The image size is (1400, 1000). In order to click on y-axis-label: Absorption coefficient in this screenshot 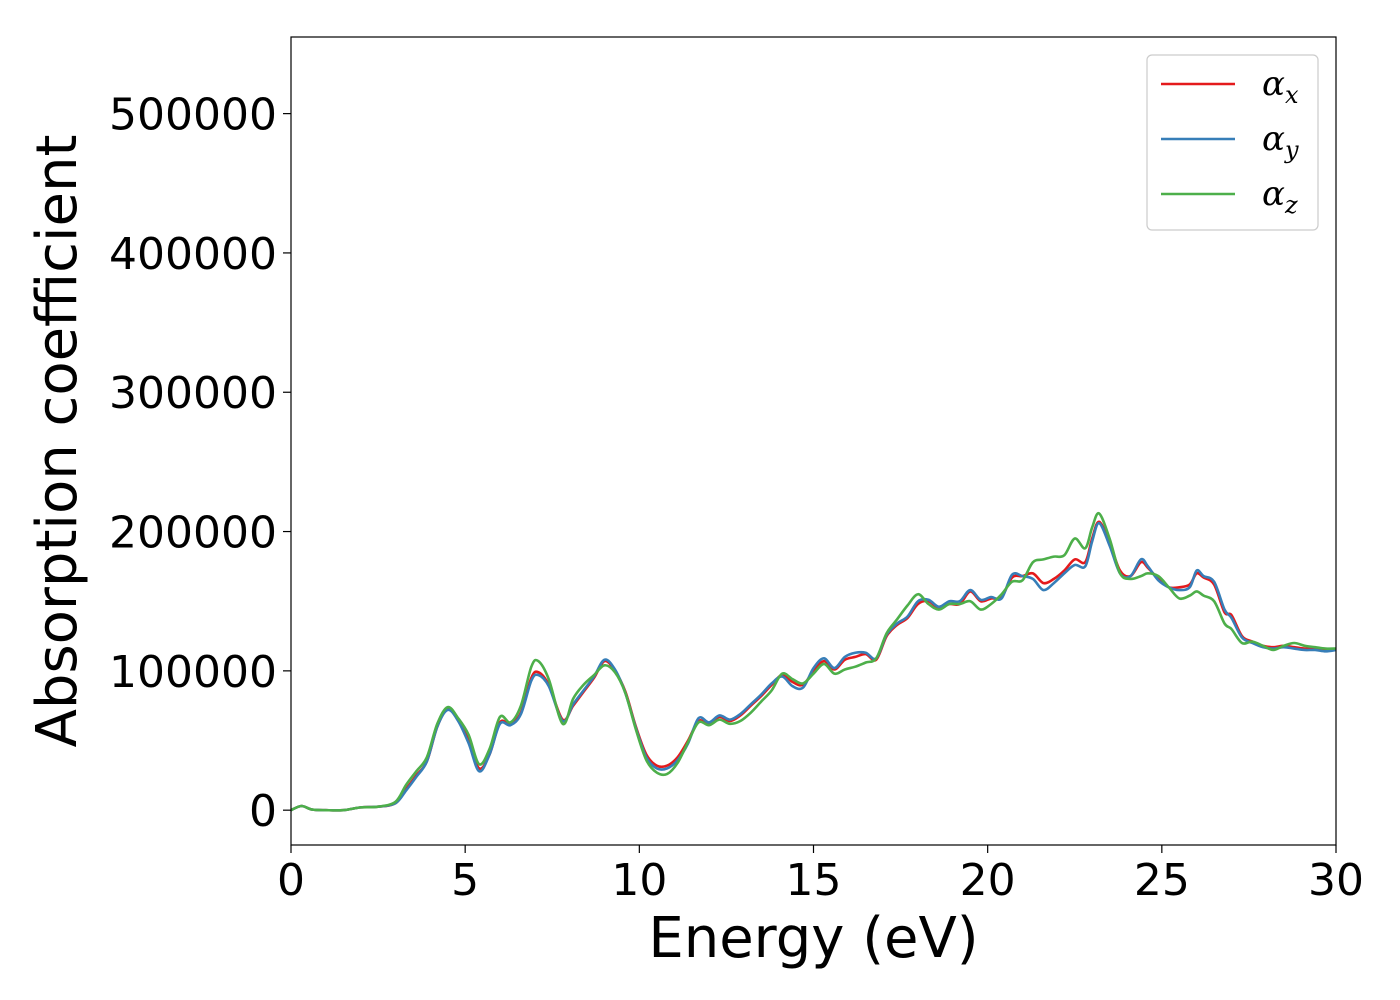, I will do `click(57, 441)`.